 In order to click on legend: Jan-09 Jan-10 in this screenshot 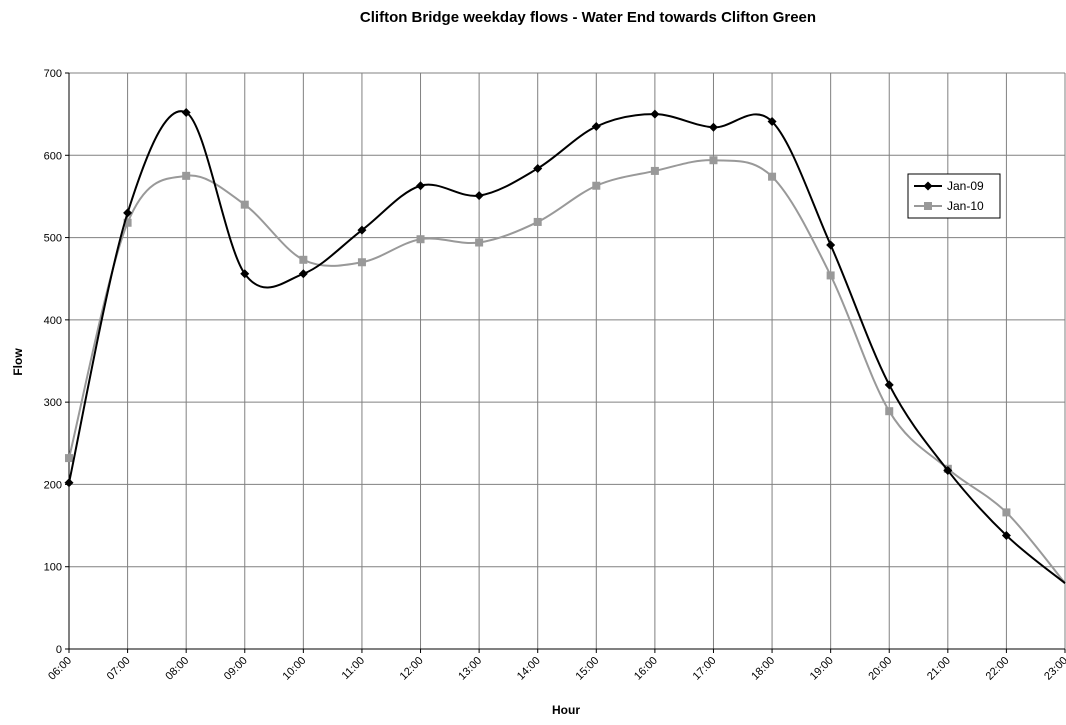, I will do `click(954, 196)`.